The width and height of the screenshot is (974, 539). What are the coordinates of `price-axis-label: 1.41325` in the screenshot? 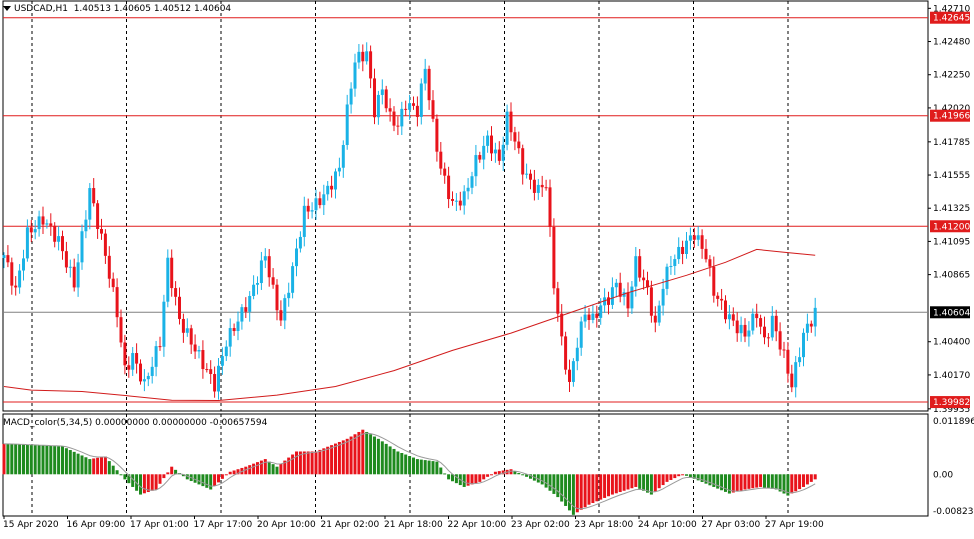 It's located at (951, 209).